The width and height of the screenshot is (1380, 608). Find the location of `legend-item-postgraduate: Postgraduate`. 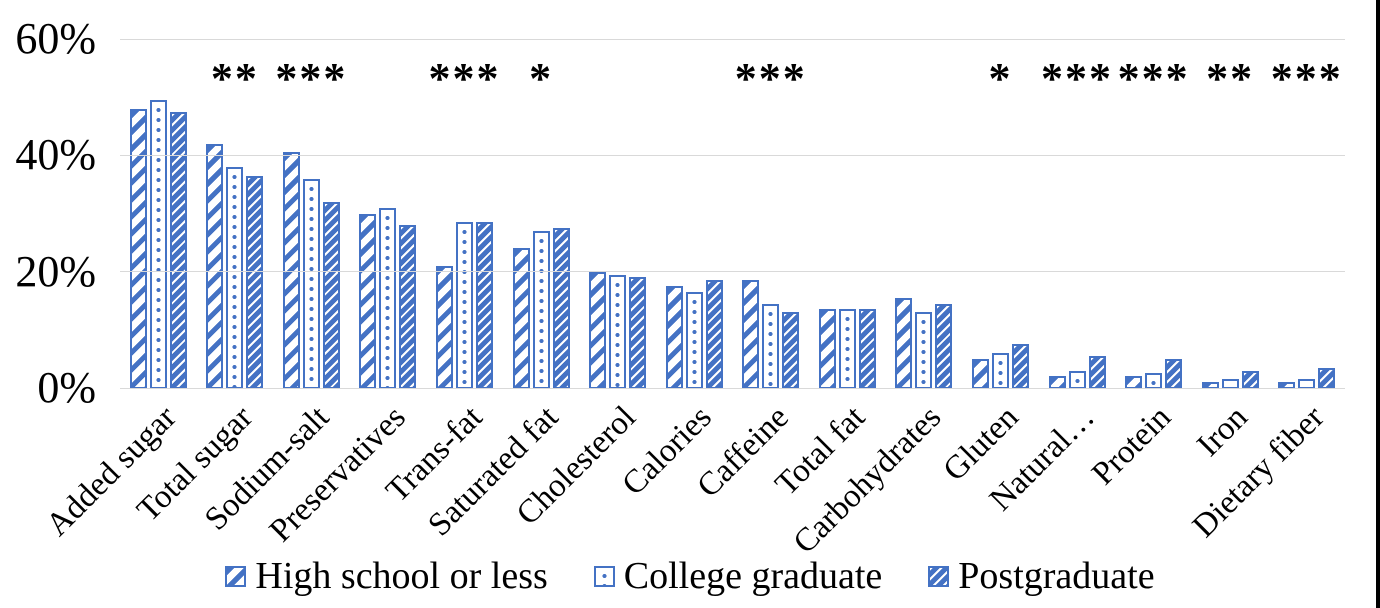

legend-item-postgraduate: Postgraduate is located at coordinates (1041, 576).